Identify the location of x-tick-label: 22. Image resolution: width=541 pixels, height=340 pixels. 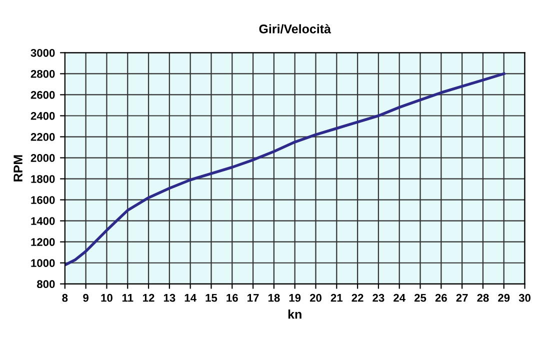
(358, 298).